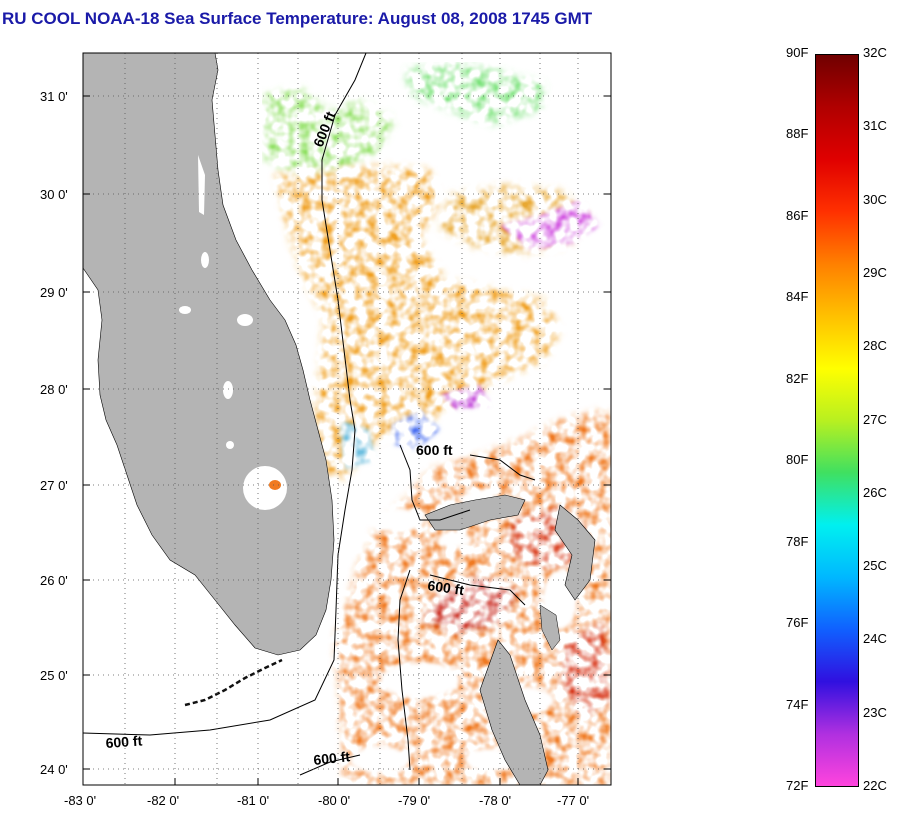 The width and height of the screenshot is (897, 817). What do you see at coordinates (875, 712) in the screenshot?
I see `celsius-tick-label: 23C` at bounding box center [875, 712].